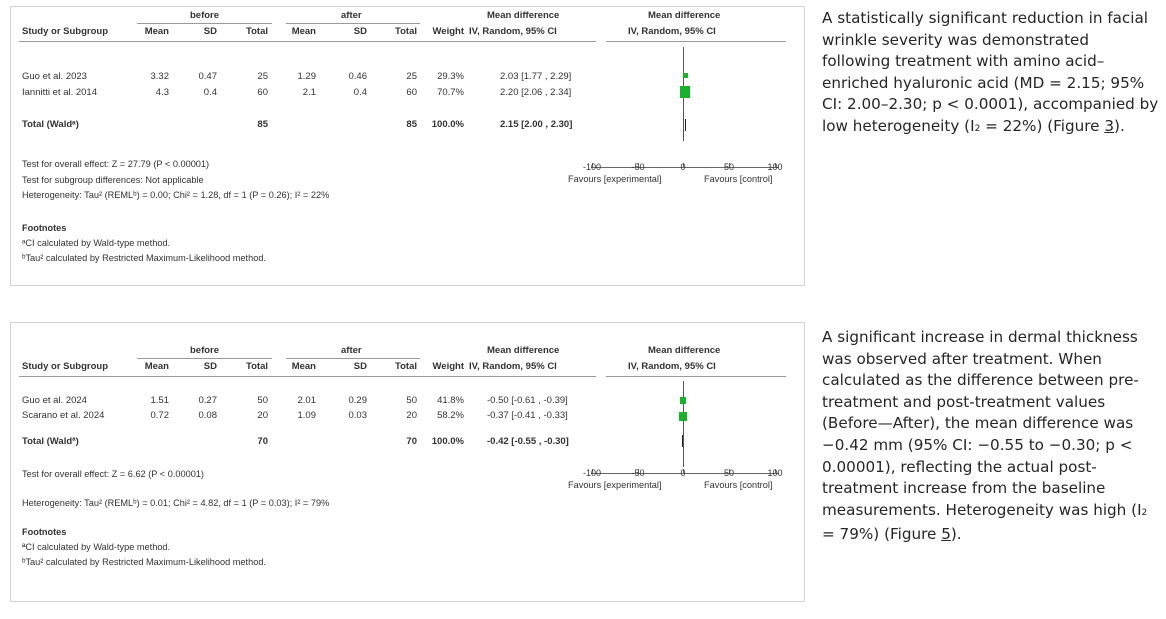 The width and height of the screenshot is (1166, 619). I want to click on mean-before: 4.3, so click(162, 92).